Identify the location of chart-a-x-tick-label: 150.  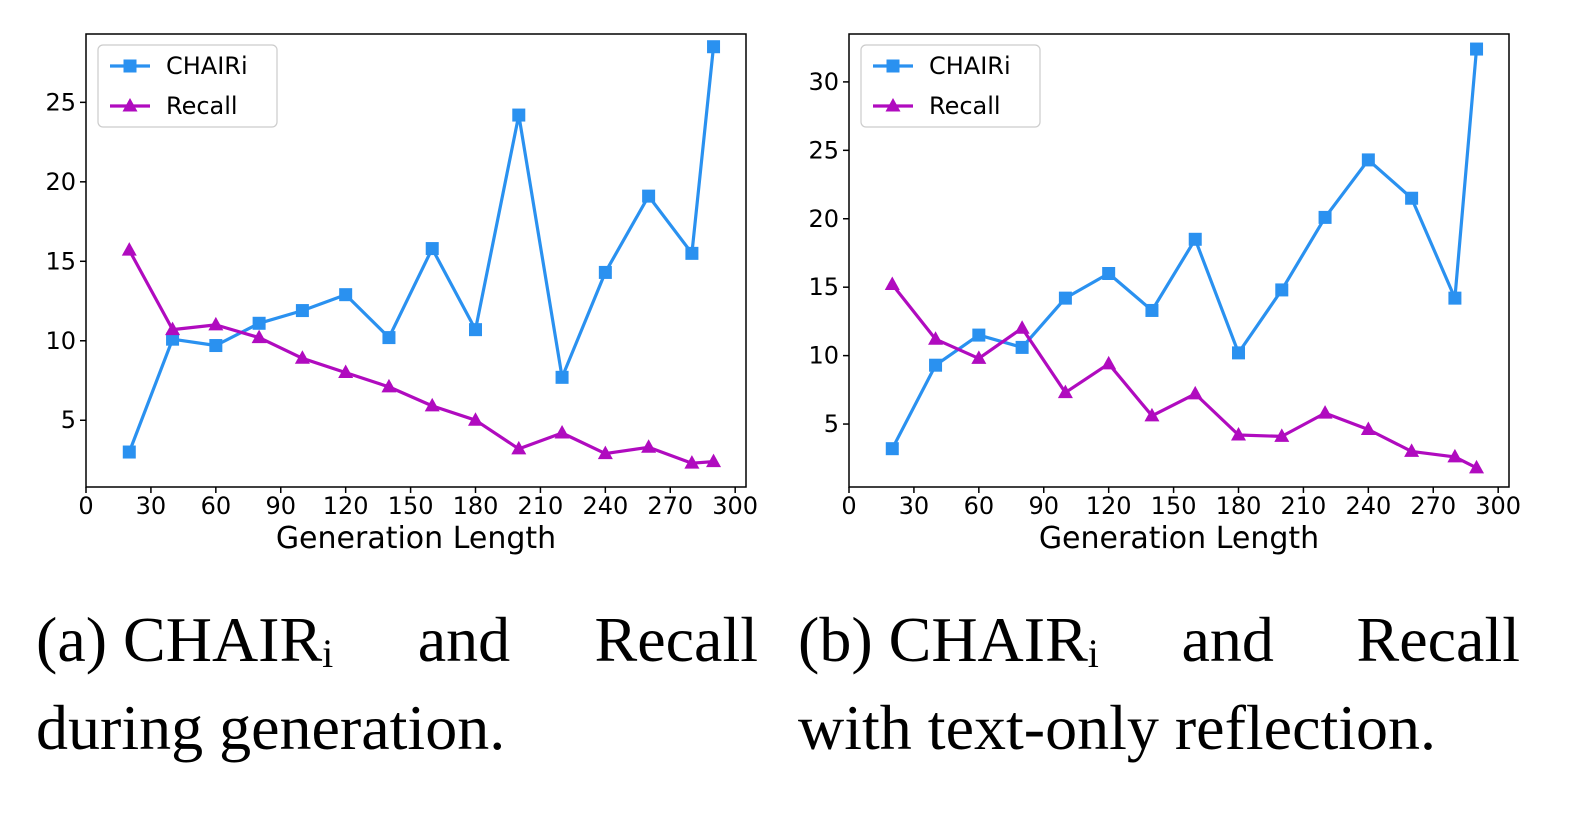
(411, 506).